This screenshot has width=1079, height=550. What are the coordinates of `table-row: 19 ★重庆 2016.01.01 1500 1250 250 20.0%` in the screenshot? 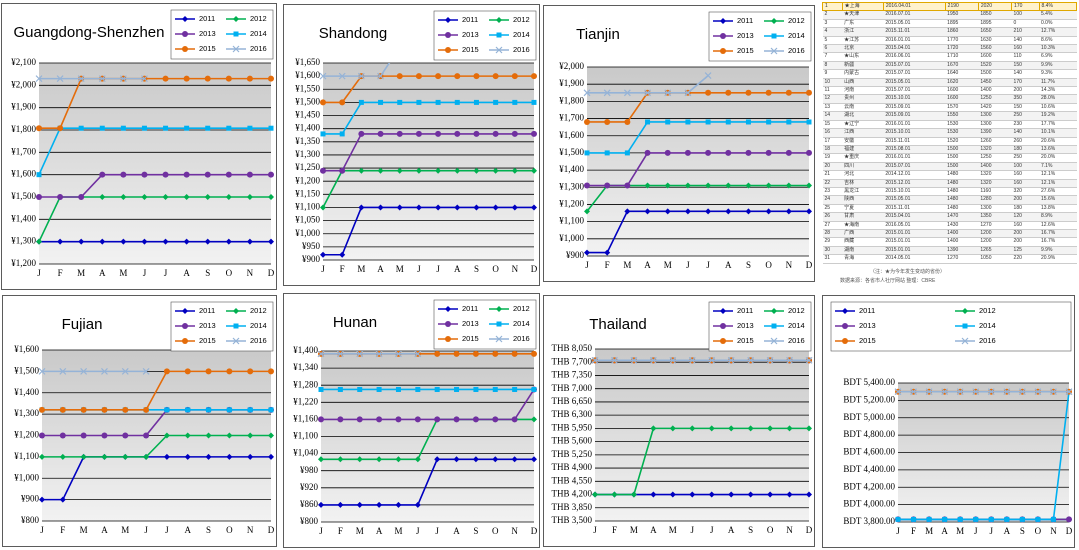 It's located at (949, 158).